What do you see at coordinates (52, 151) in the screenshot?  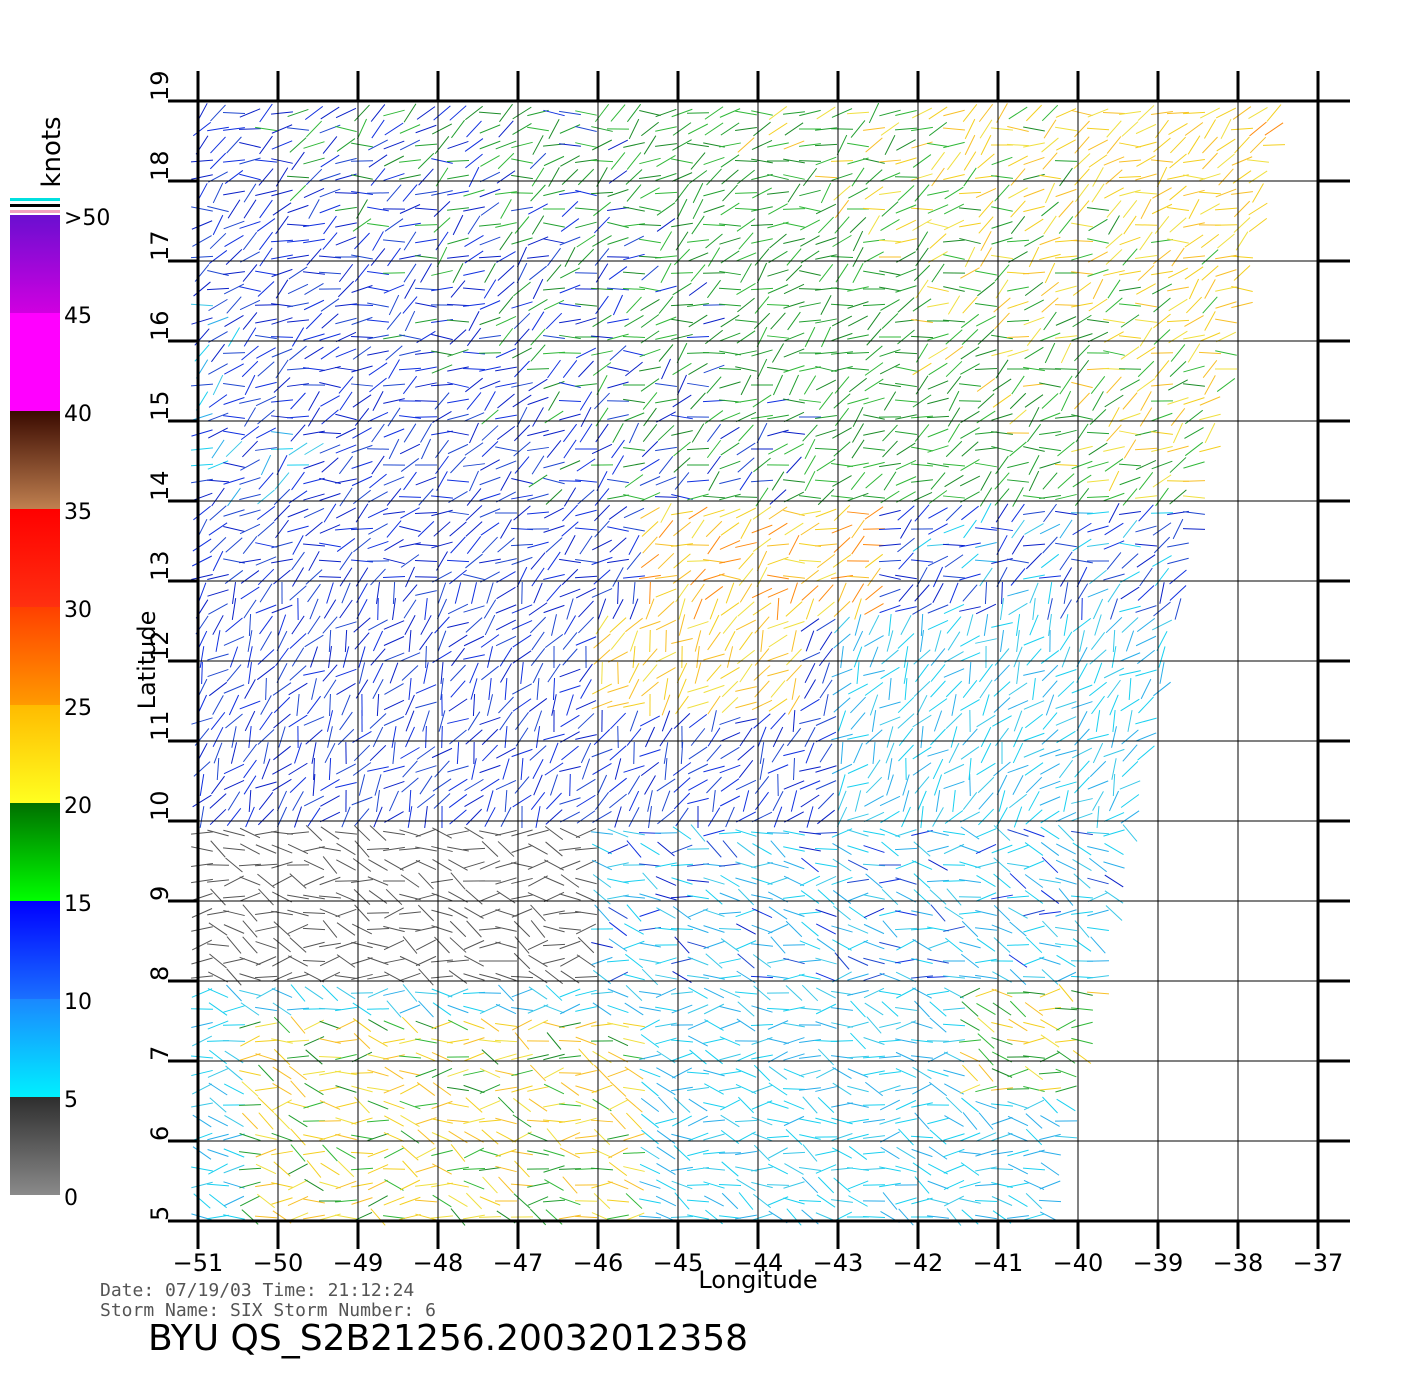 I see `legend-unit: knots` at bounding box center [52, 151].